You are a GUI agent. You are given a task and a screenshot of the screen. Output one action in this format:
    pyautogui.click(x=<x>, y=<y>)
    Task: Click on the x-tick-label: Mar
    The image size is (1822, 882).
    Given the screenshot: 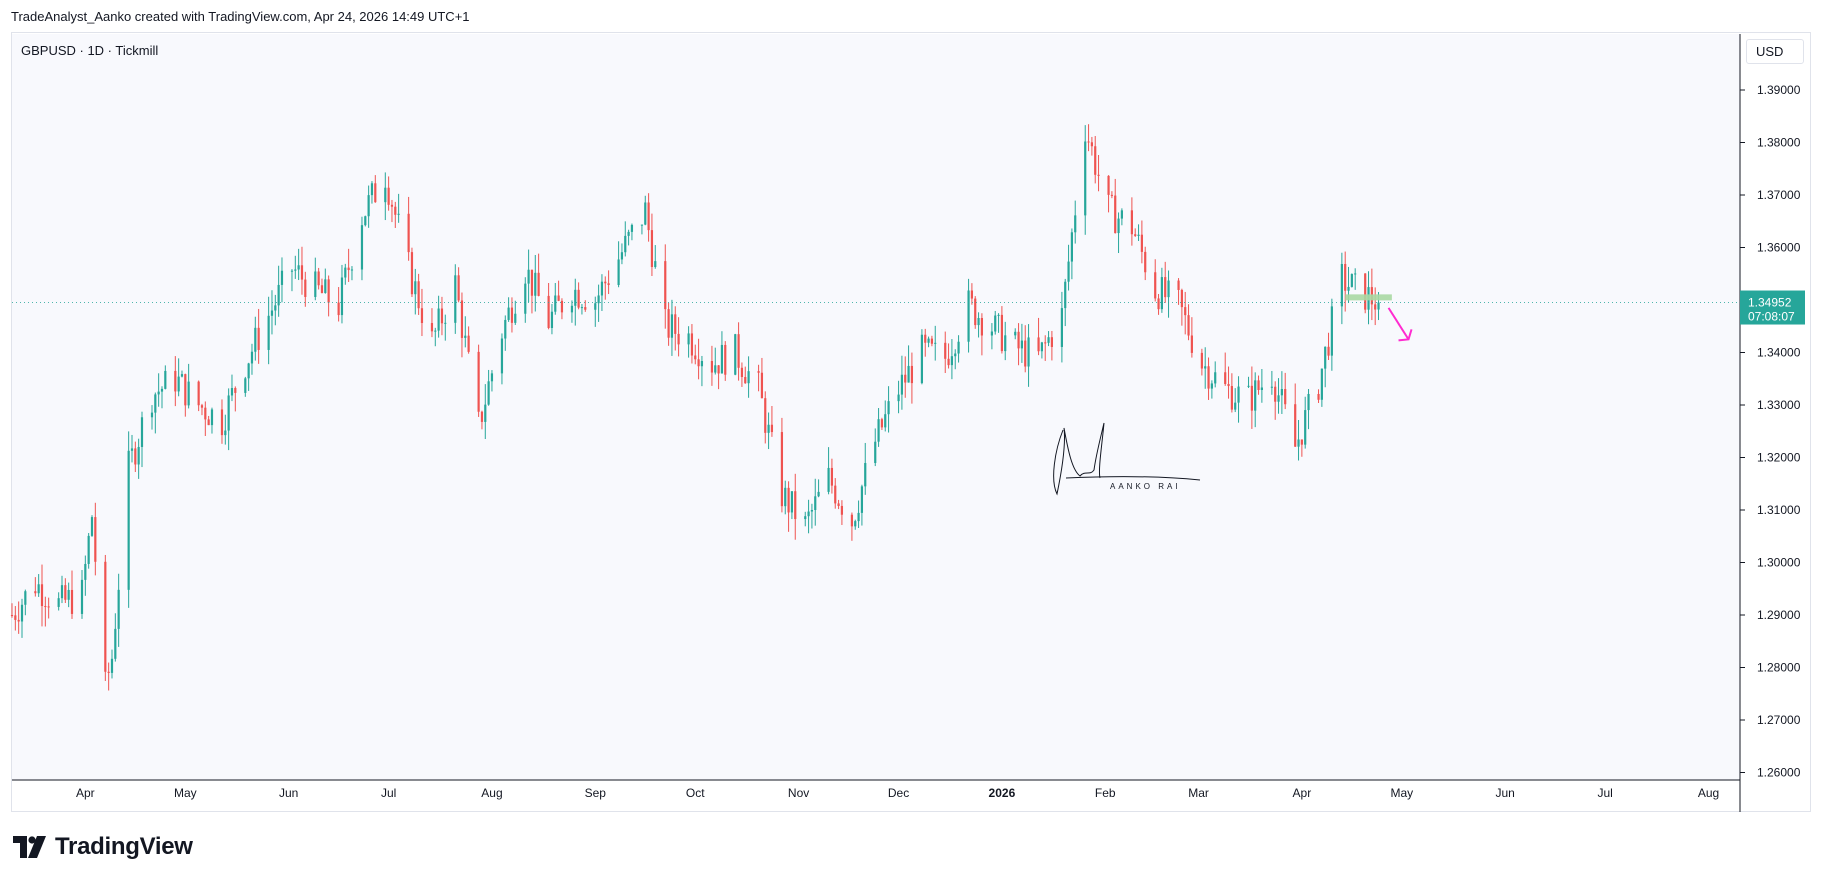 What is the action you would take?
    pyautogui.click(x=1198, y=793)
    